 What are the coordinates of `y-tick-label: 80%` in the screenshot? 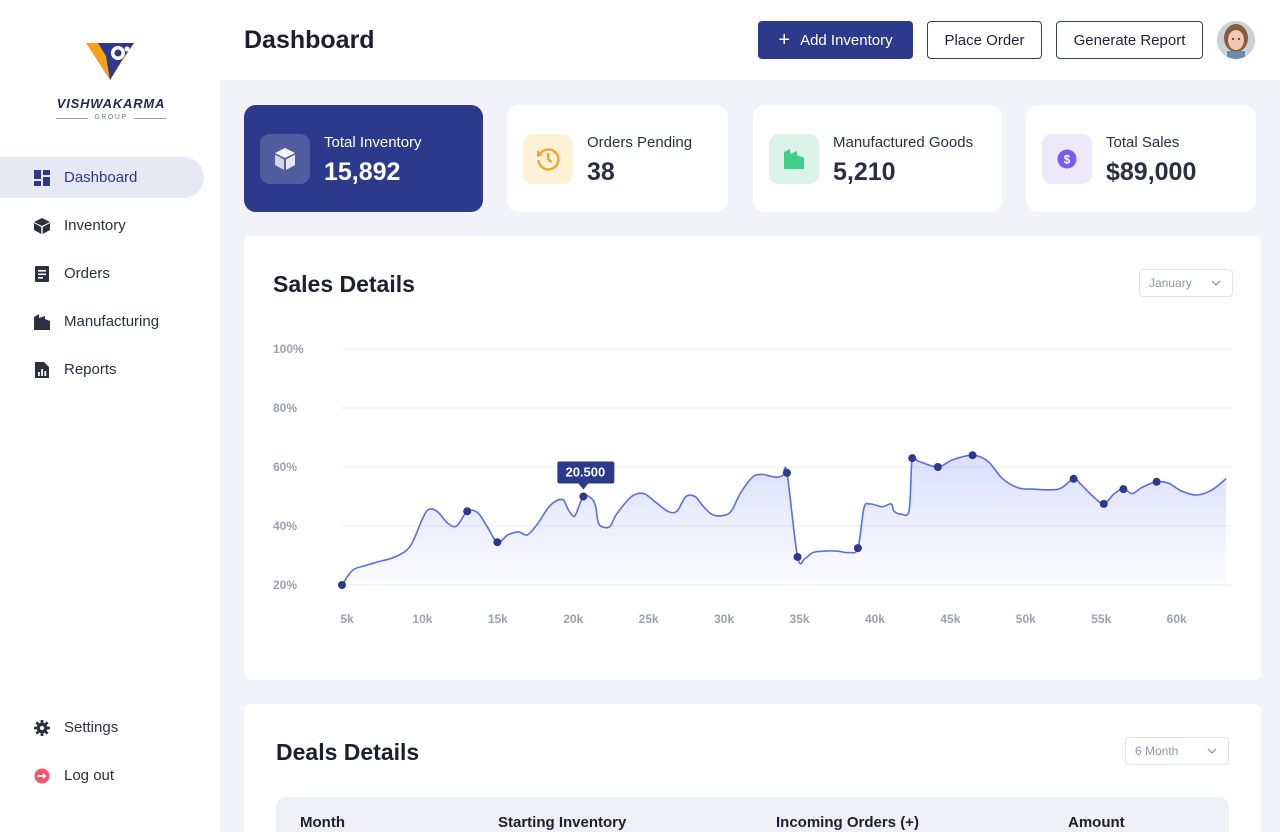 It's located at (285, 408).